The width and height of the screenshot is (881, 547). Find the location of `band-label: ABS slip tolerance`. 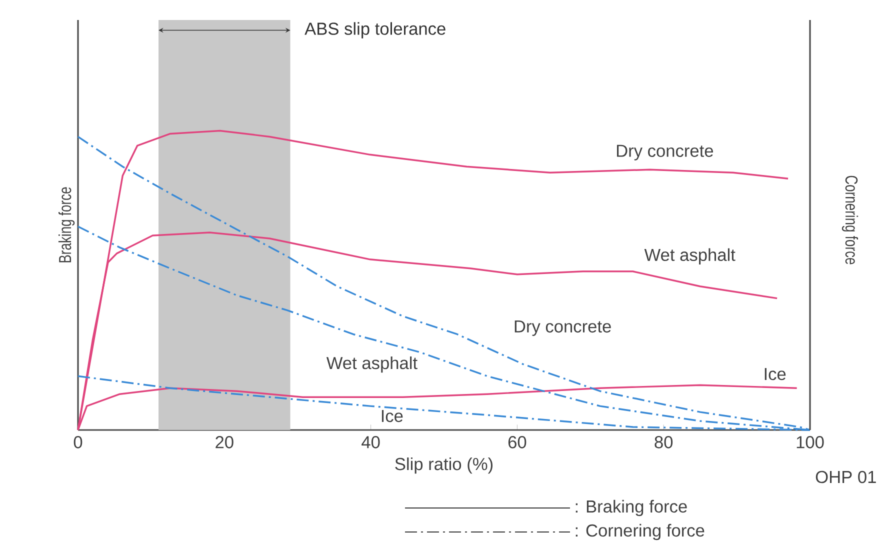

band-label: ABS slip tolerance is located at coordinates (375, 30).